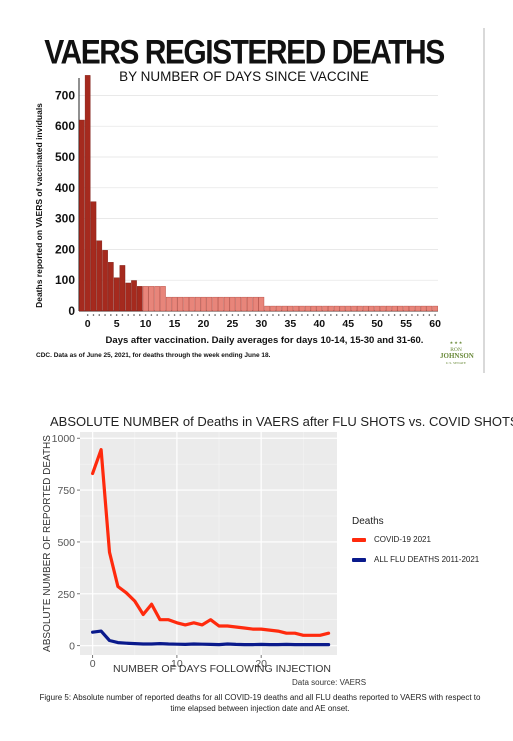 This screenshot has width=513, height=741. What do you see at coordinates (415, 559) in the screenshot?
I see `legend-item-flu: ALL FLU DEATHS 2011-2021` at bounding box center [415, 559].